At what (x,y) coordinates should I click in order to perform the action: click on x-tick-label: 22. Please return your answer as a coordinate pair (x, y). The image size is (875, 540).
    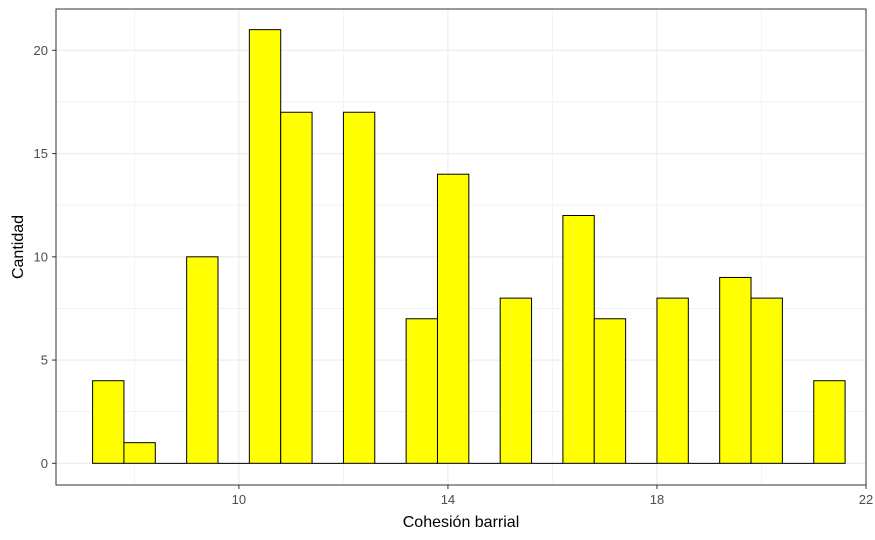
    Looking at the image, I should click on (866, 499).